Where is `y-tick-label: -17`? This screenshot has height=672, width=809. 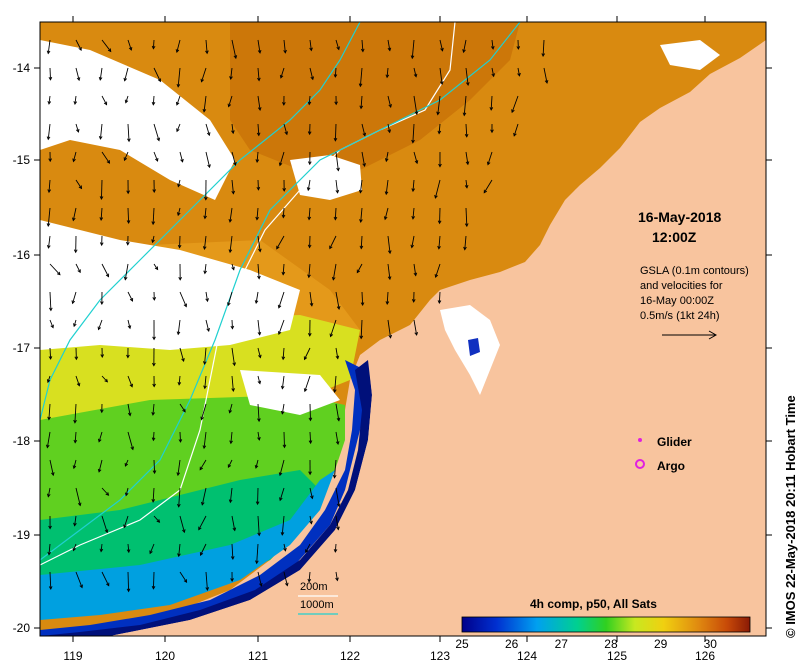
y-tick-label: -17 is located at coordinates (22, 348).